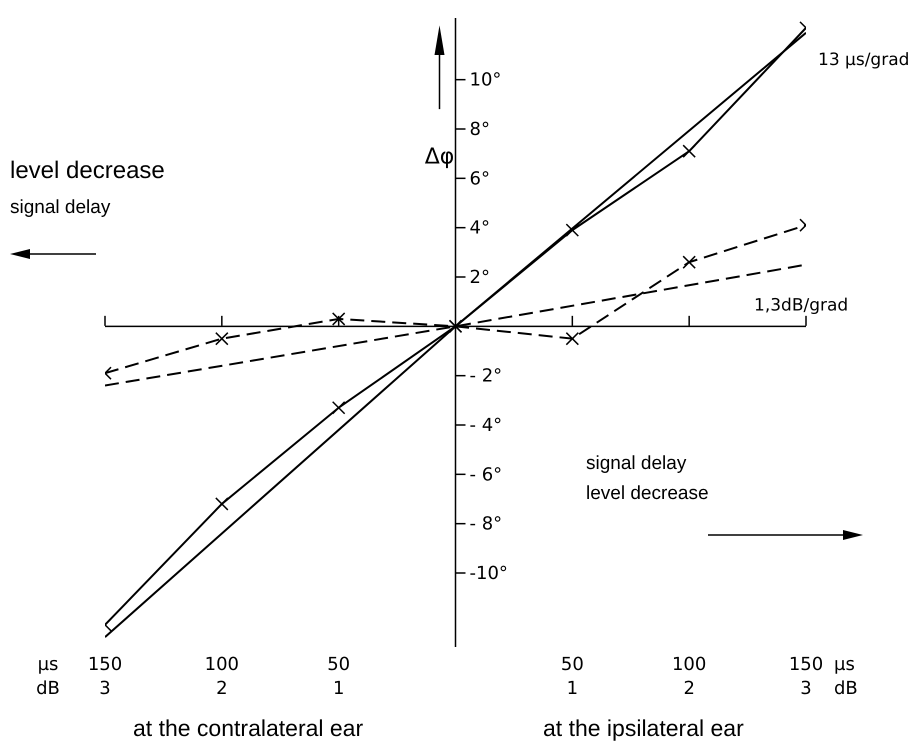  I want to click on text: μs, so click(48, 664).